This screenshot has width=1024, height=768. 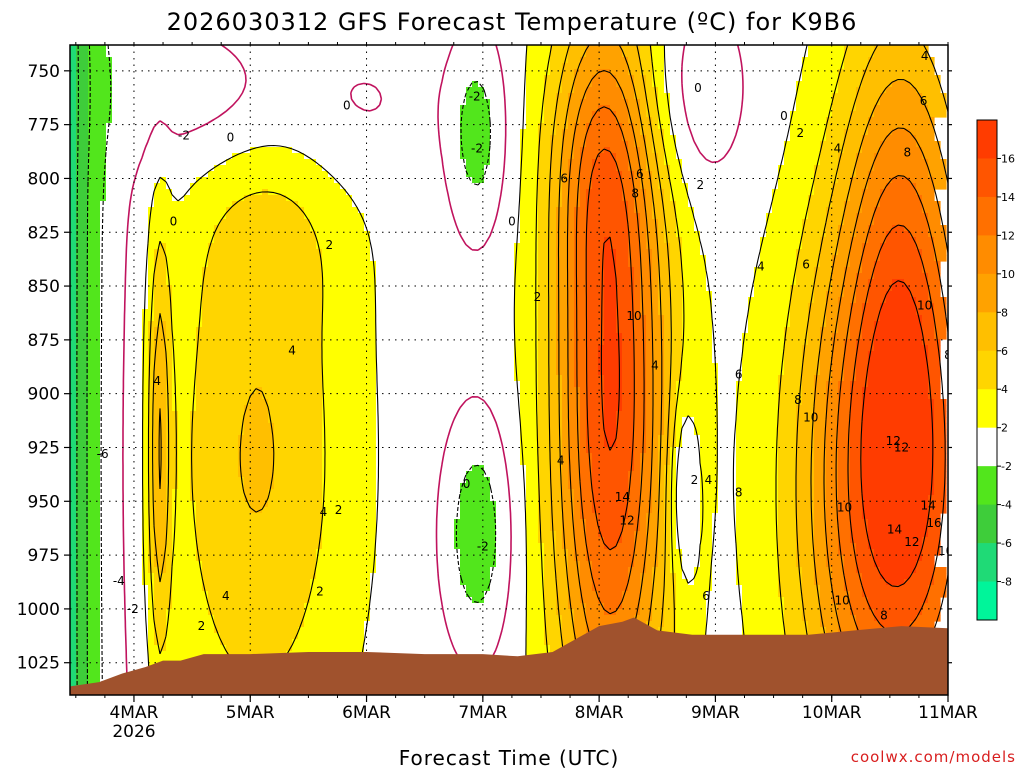 I want to click on y-tick-label: 900, so click(x=44, y=395).